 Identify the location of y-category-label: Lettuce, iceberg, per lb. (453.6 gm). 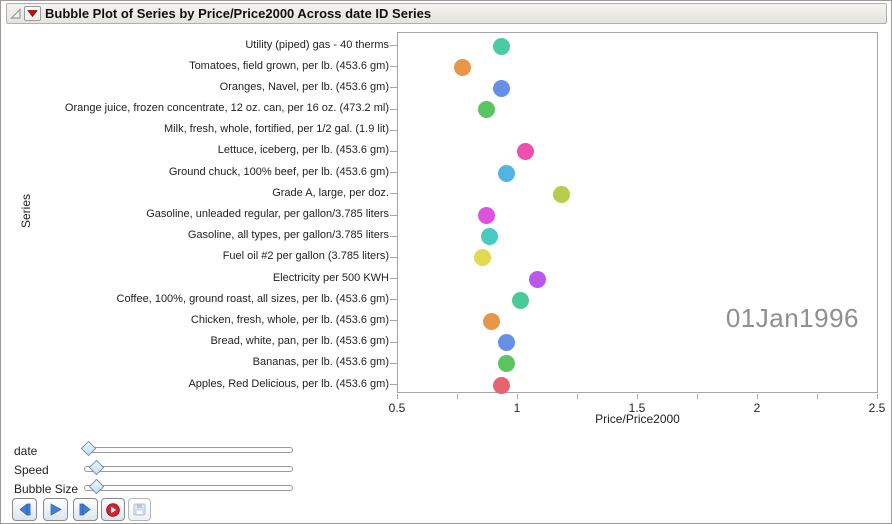
(303, 150).